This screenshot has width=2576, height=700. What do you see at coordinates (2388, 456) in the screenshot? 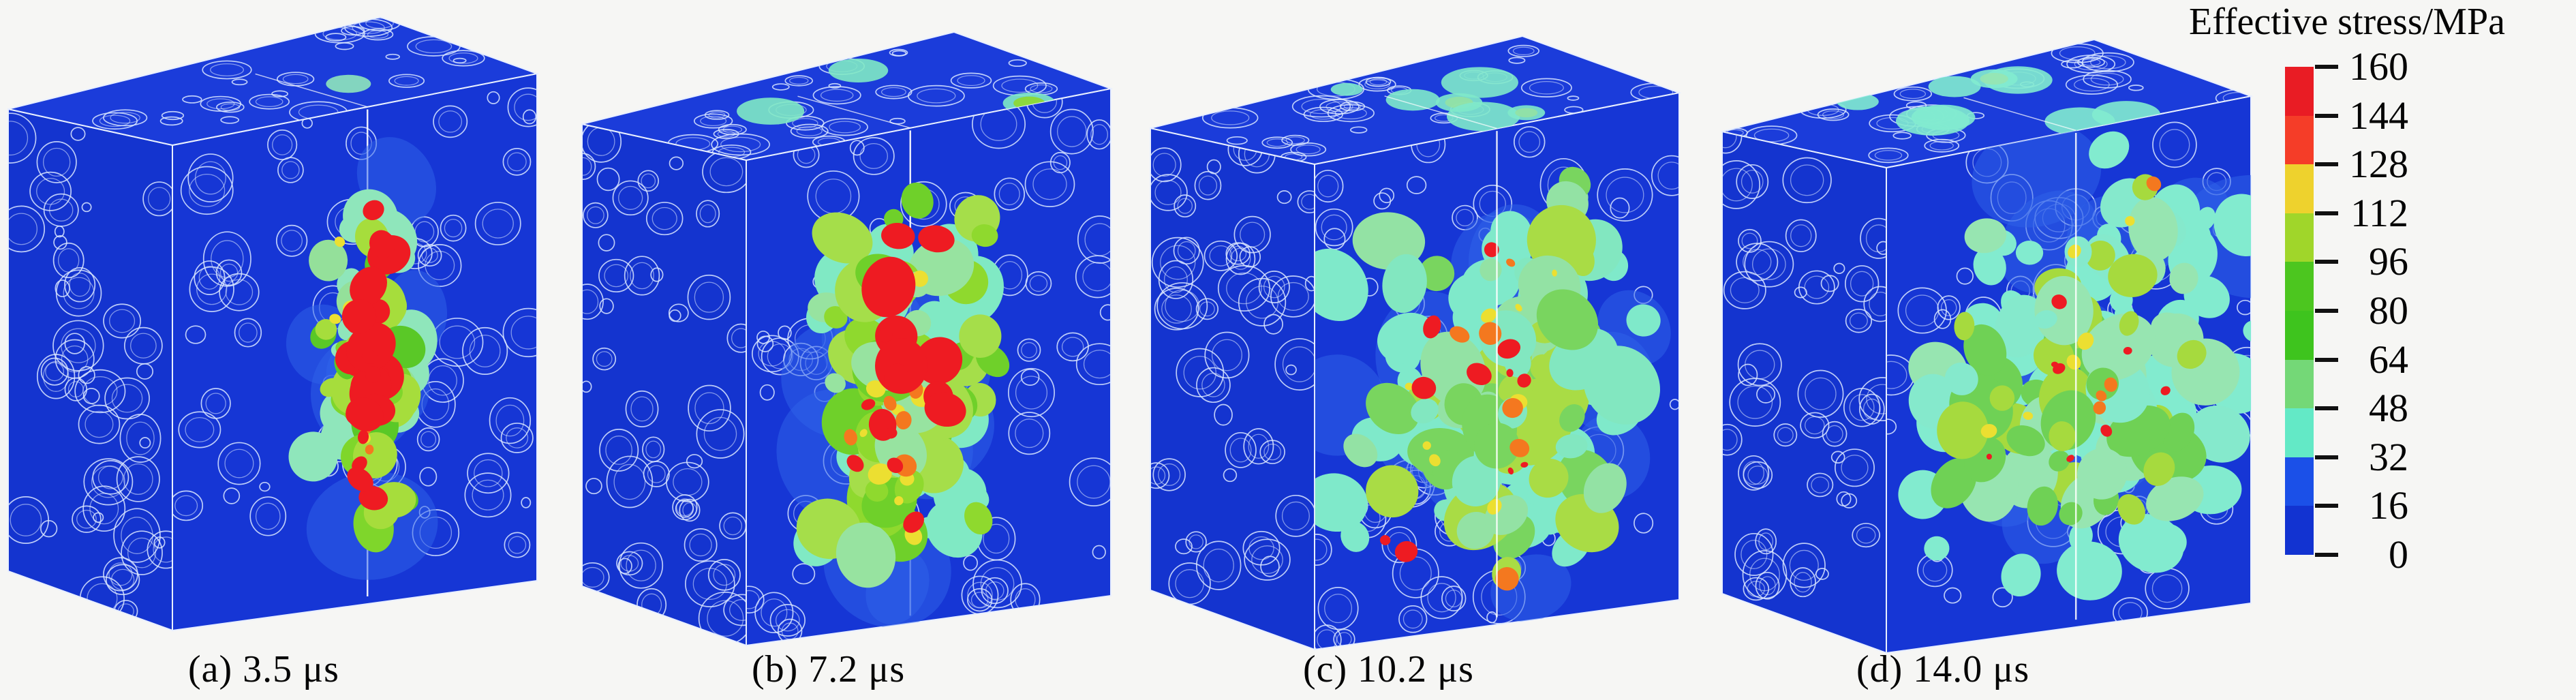
I see `colorbar-tick-label: 32` at bounding box center [2388, 456].